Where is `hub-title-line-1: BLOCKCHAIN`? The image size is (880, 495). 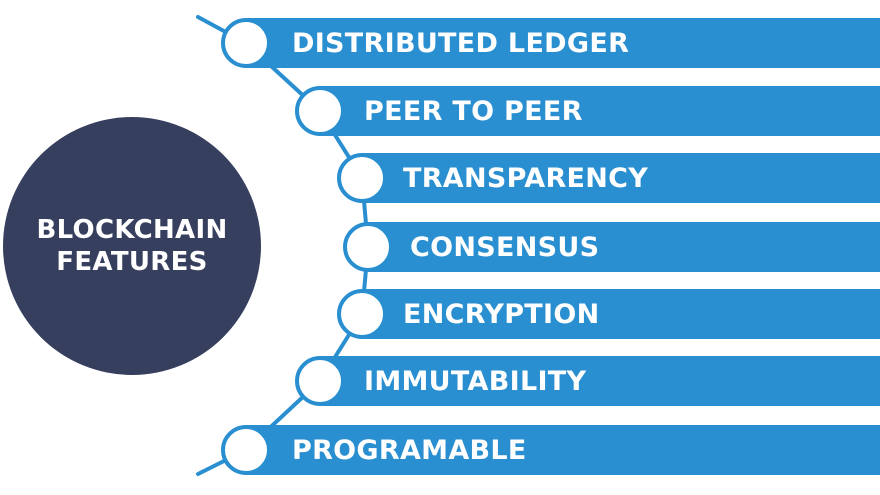
hub-title-line-1: BLOCKCHAIN is located at coordinates (132, 230).